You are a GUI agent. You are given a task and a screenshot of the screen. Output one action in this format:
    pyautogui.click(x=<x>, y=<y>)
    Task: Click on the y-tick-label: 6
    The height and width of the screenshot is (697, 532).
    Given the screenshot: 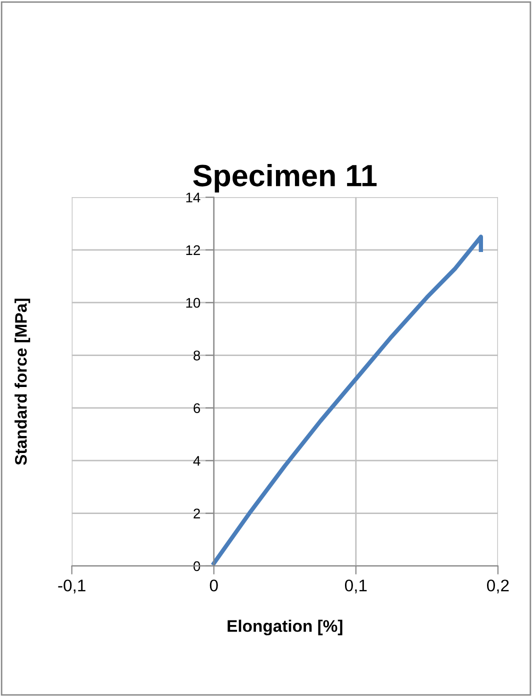 What is the action you would take?
    pyautogui.click(x=197, y=408)
    